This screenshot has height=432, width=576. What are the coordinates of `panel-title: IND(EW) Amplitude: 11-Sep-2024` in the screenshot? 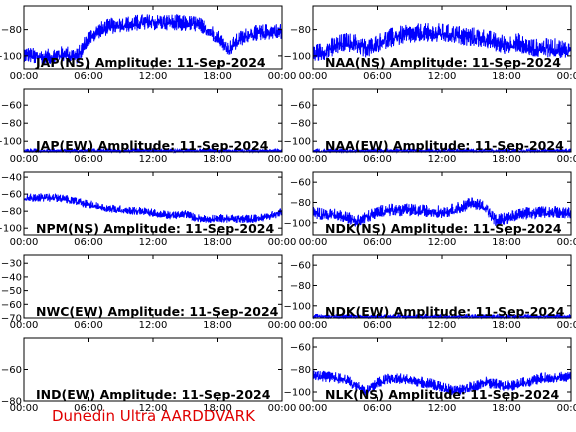 It's located at (153, 394).